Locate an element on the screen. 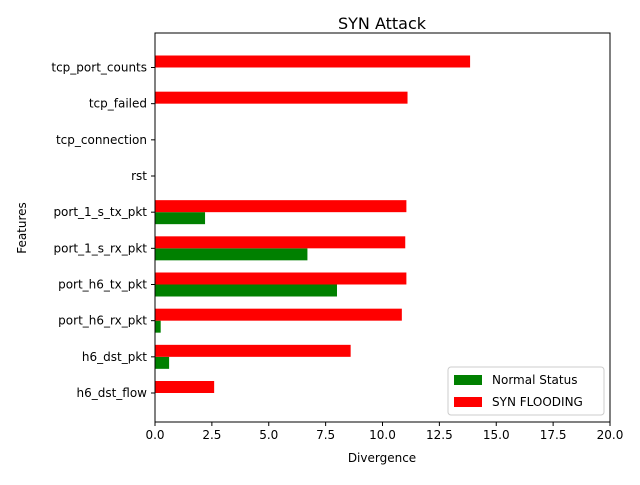 The width and height of the screenshot is (640, 485). y-tick-label: tcp_port_counts is located at coordinates (99, 68).